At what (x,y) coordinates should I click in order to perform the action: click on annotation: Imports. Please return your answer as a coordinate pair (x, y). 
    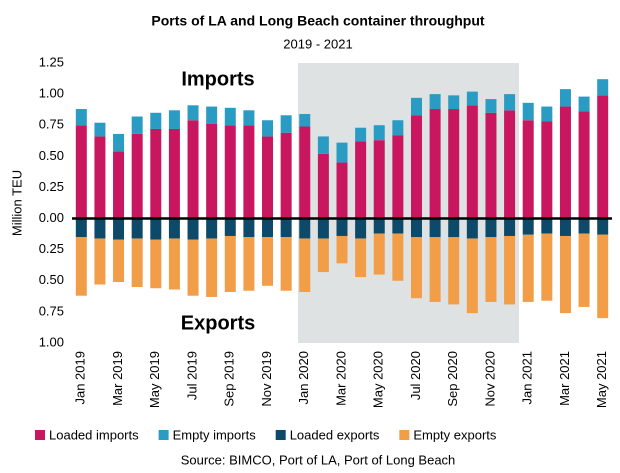
    Looking at the image, I should click on (217, 79).